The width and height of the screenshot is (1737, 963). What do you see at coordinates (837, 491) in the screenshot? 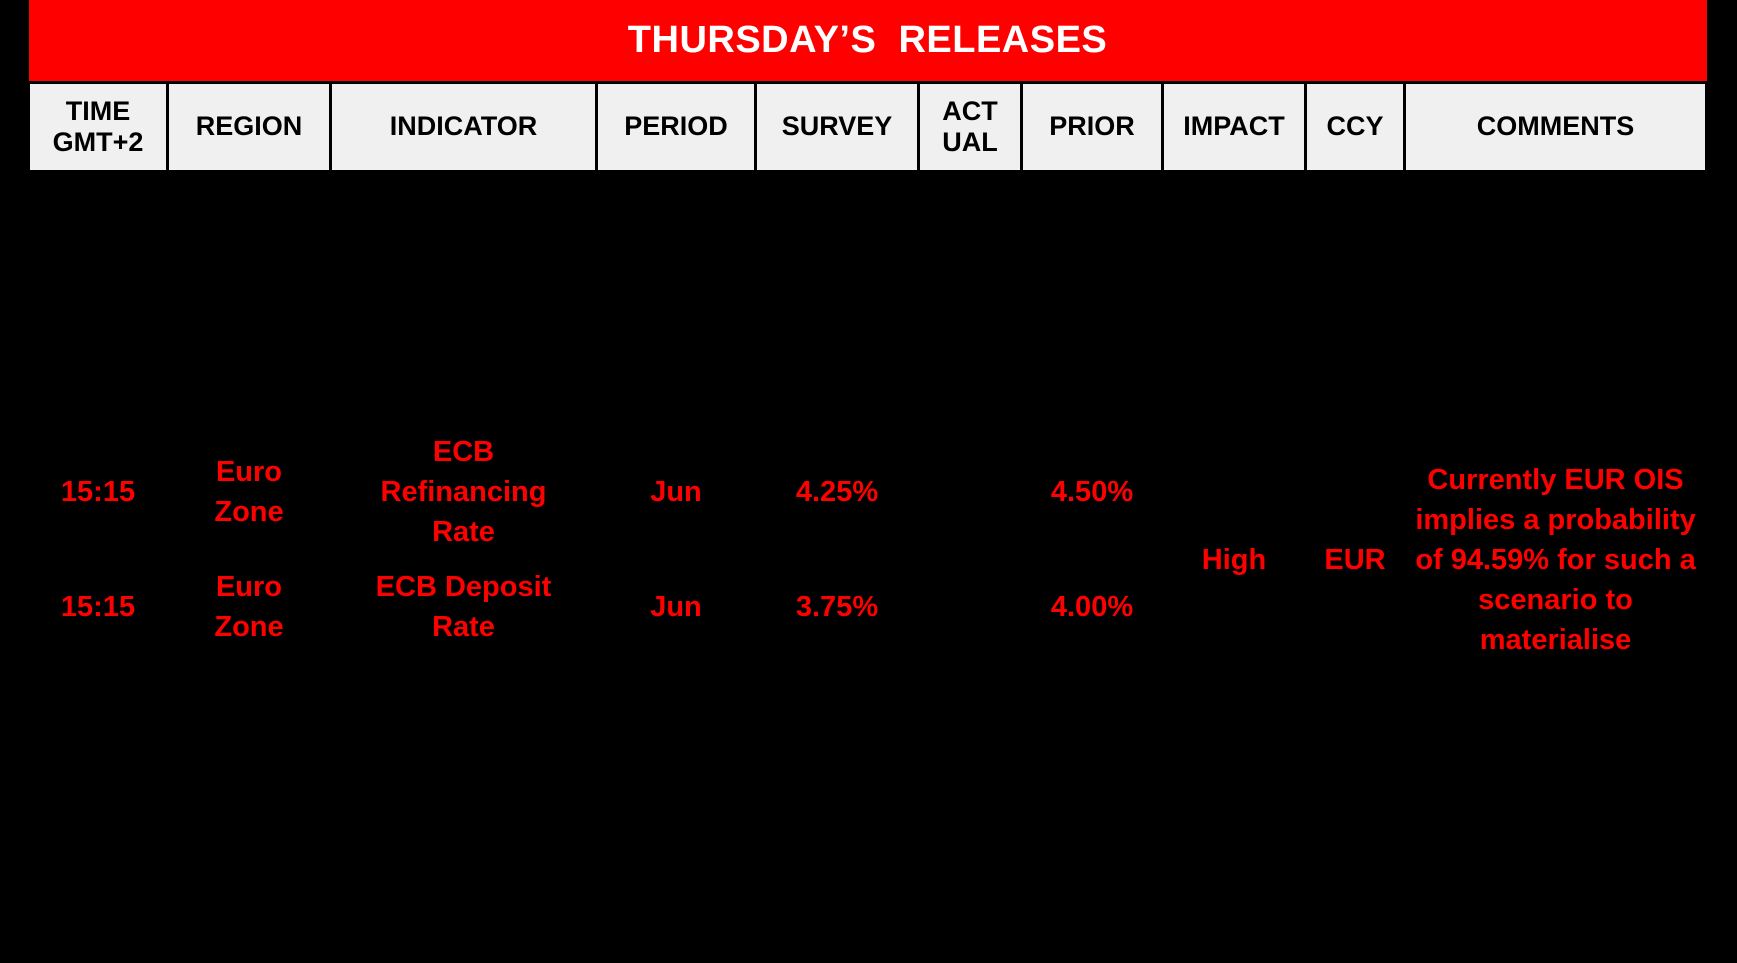
I see `cell-survey: 4.25%` at bounding box center [837, 491].